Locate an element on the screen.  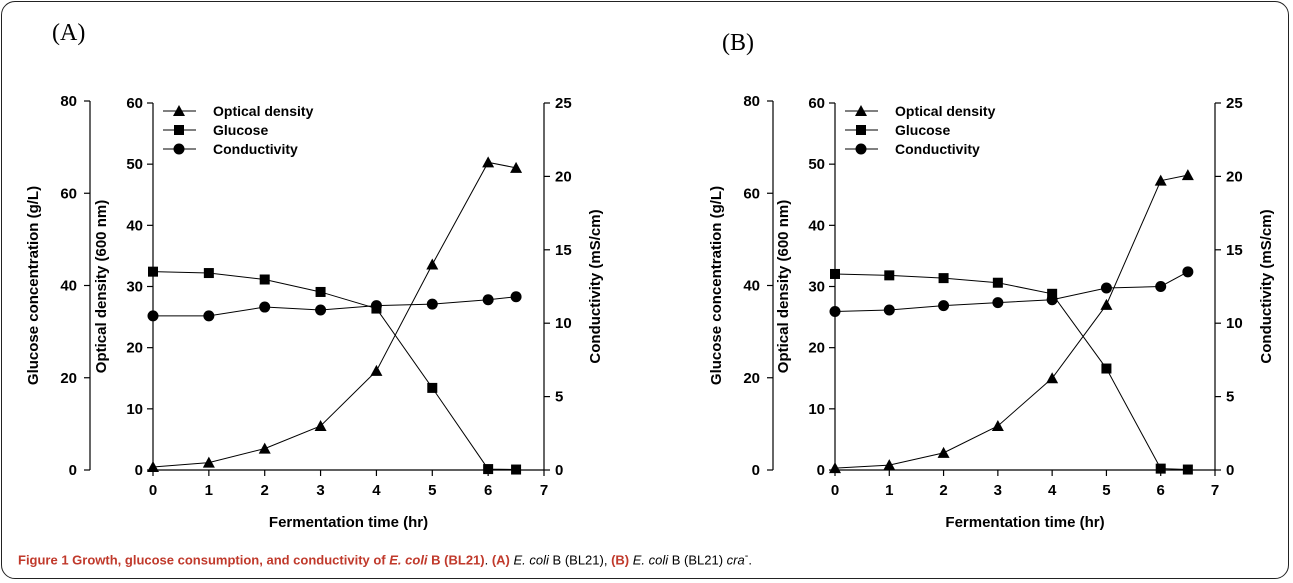
od-tick-label: 60 is located at coordinates (134, 103).